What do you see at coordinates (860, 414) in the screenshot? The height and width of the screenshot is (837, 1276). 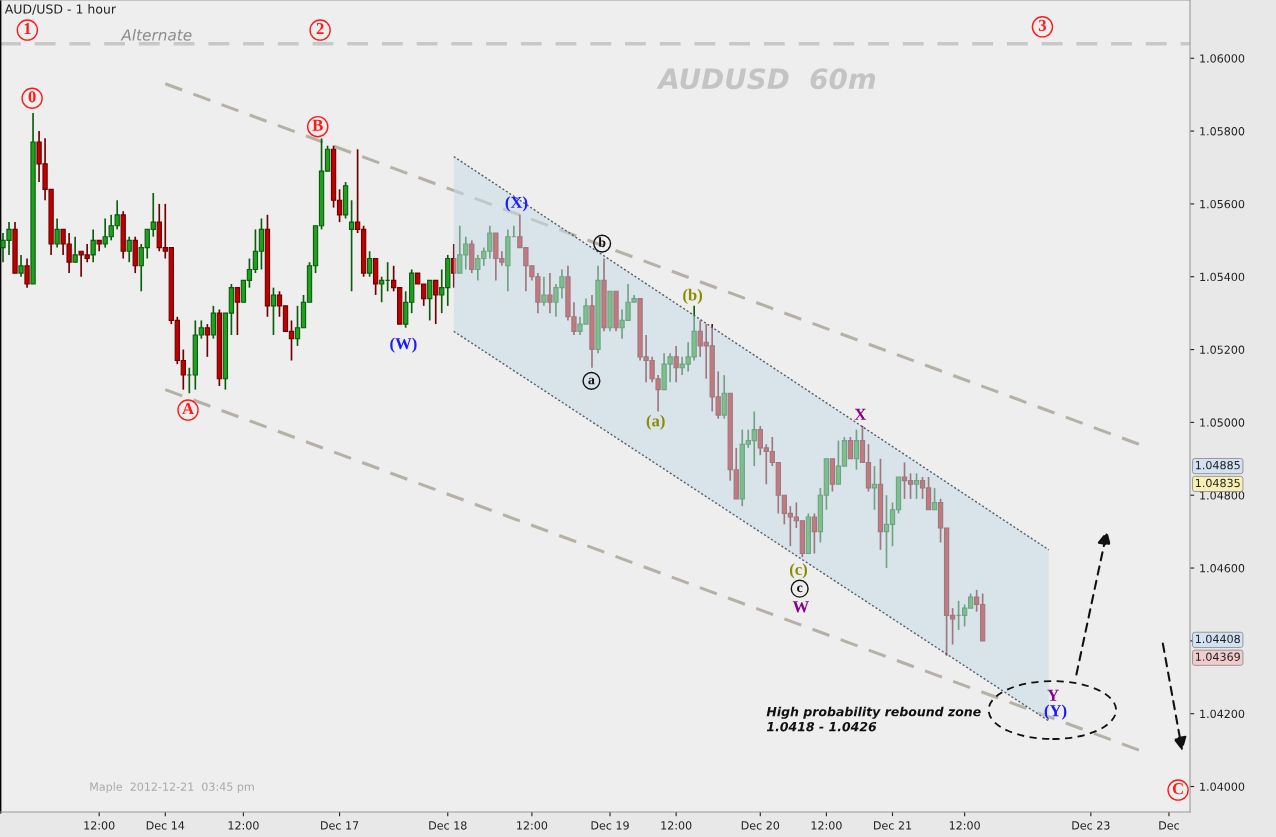 I see `annotation: X` at bounding box center [860, 414].